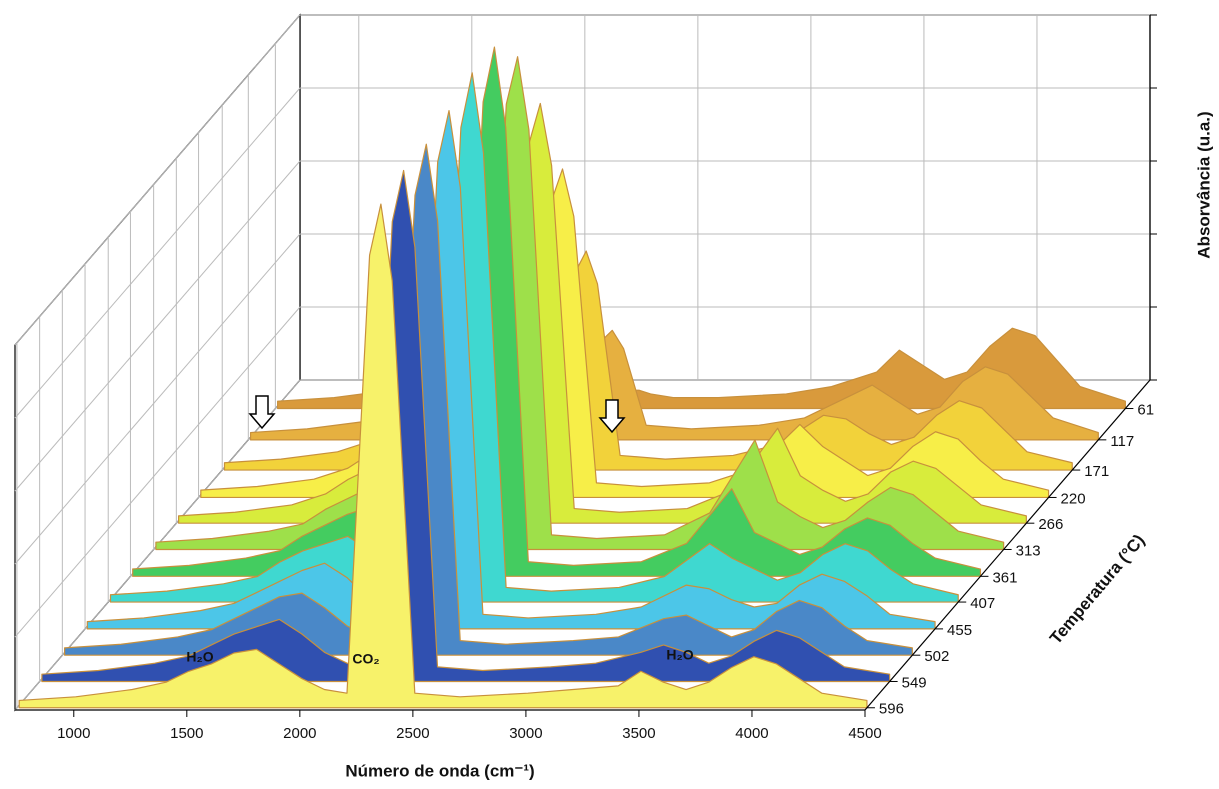  I want to click on annotation: CO₂, so click(365, 659).